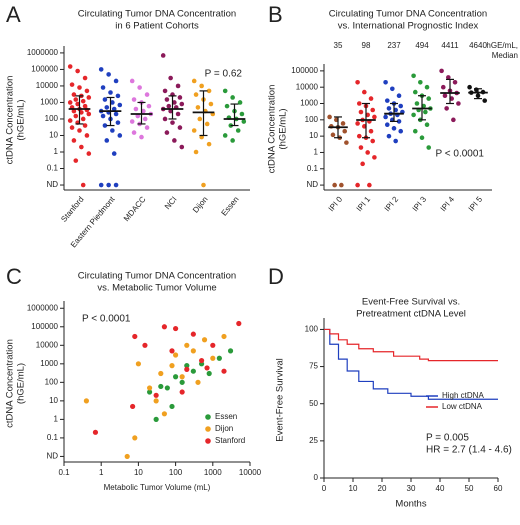  I want to click on legend-marker, so click(208, 429).